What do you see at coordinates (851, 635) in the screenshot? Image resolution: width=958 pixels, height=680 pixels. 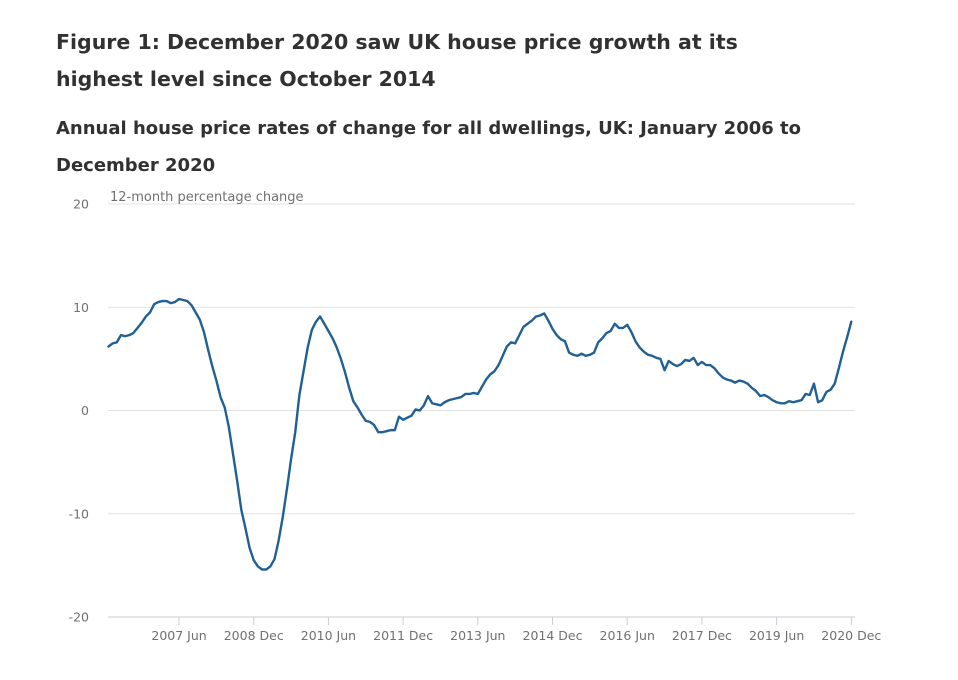 I see `x-tick-label: 2020 Dec` at bounding box center [851, 635].